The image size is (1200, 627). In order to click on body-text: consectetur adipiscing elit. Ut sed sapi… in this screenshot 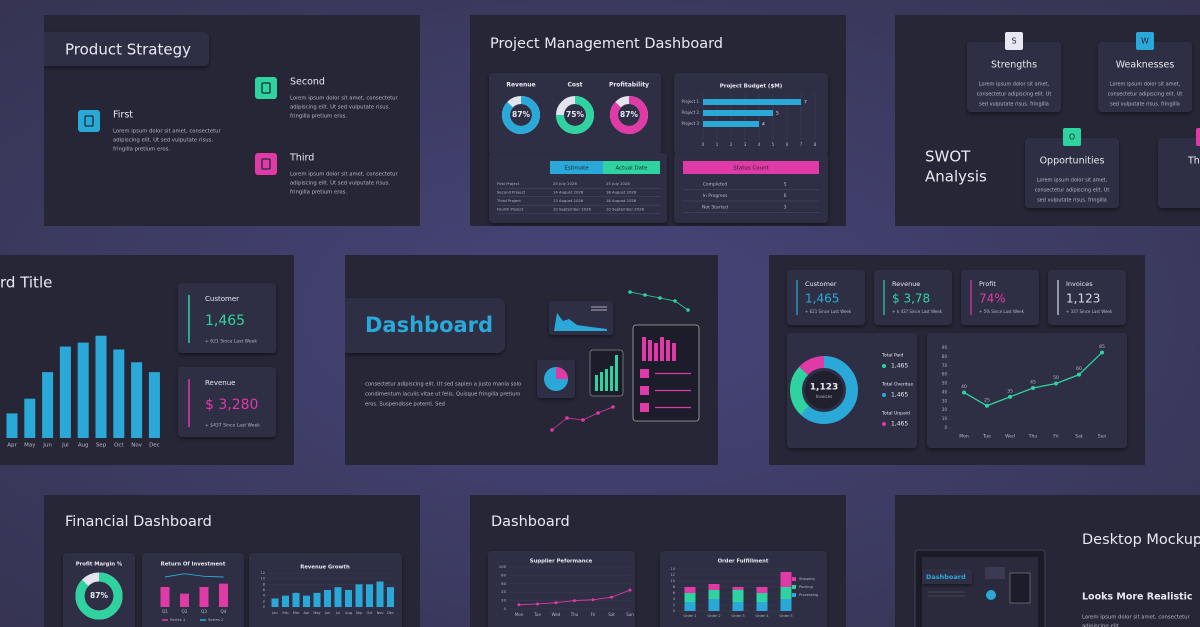, I will do `click(443, 385)`.